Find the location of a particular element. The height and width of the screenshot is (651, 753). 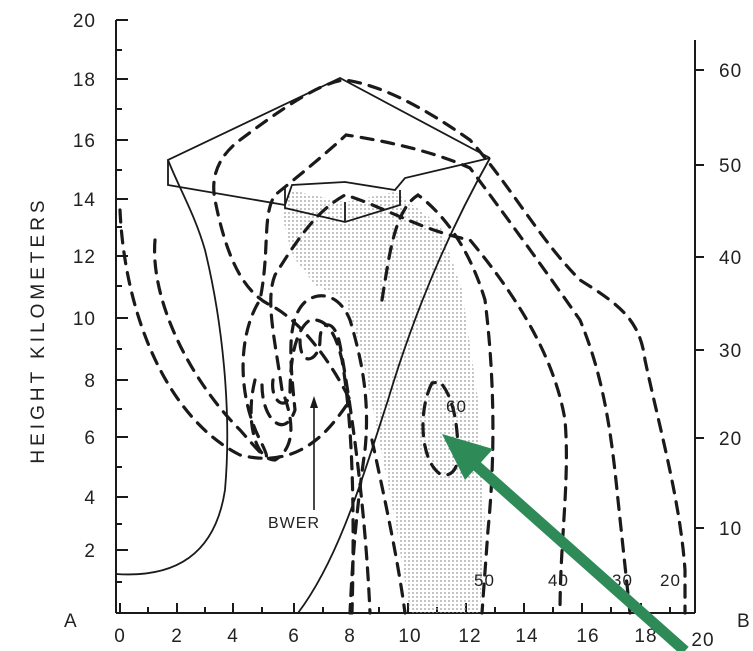

left-axis-tick-labels: 2 4 6 8 10 12 14 16 18 20 is located at coordinates (84, 286).